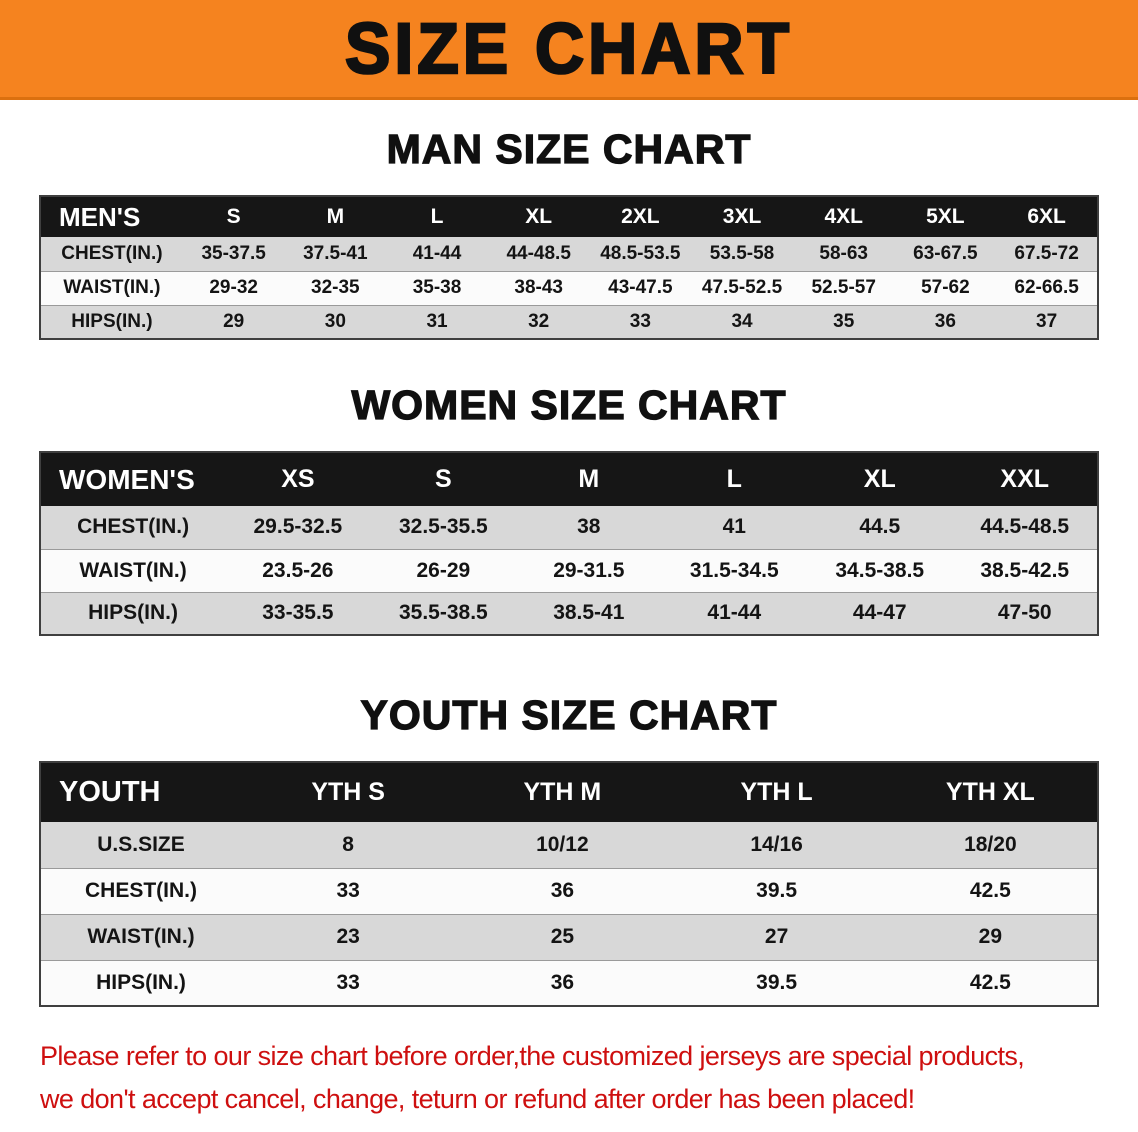 This screenshot has height=1132, width=1138. What do you see at coordinates (945, 216) in the screenshot?
I see `size-header-cell: 5XL` at bounding box center [945, 216].